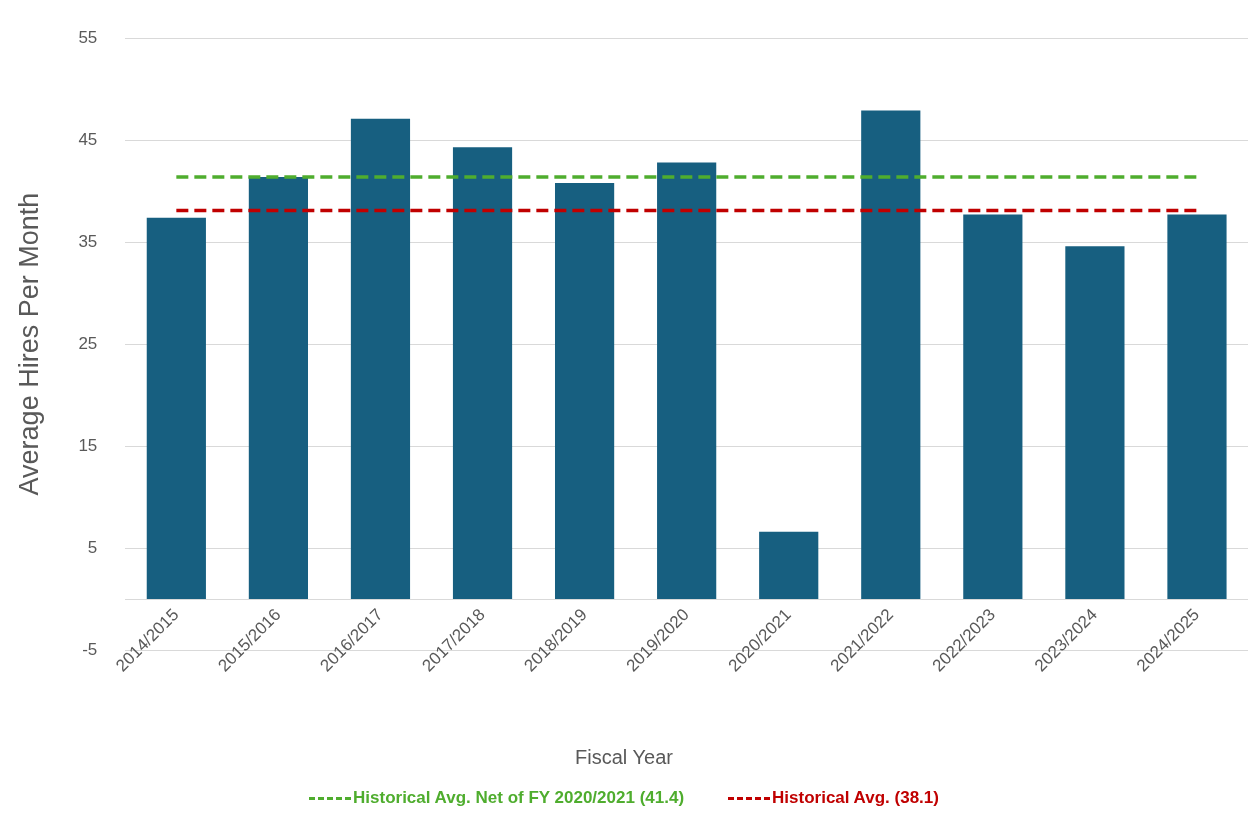  What do you see at coordinates (88, 37) in the screenshot?
I see `y-tick-label: 55` at bounding box center [88, 37].